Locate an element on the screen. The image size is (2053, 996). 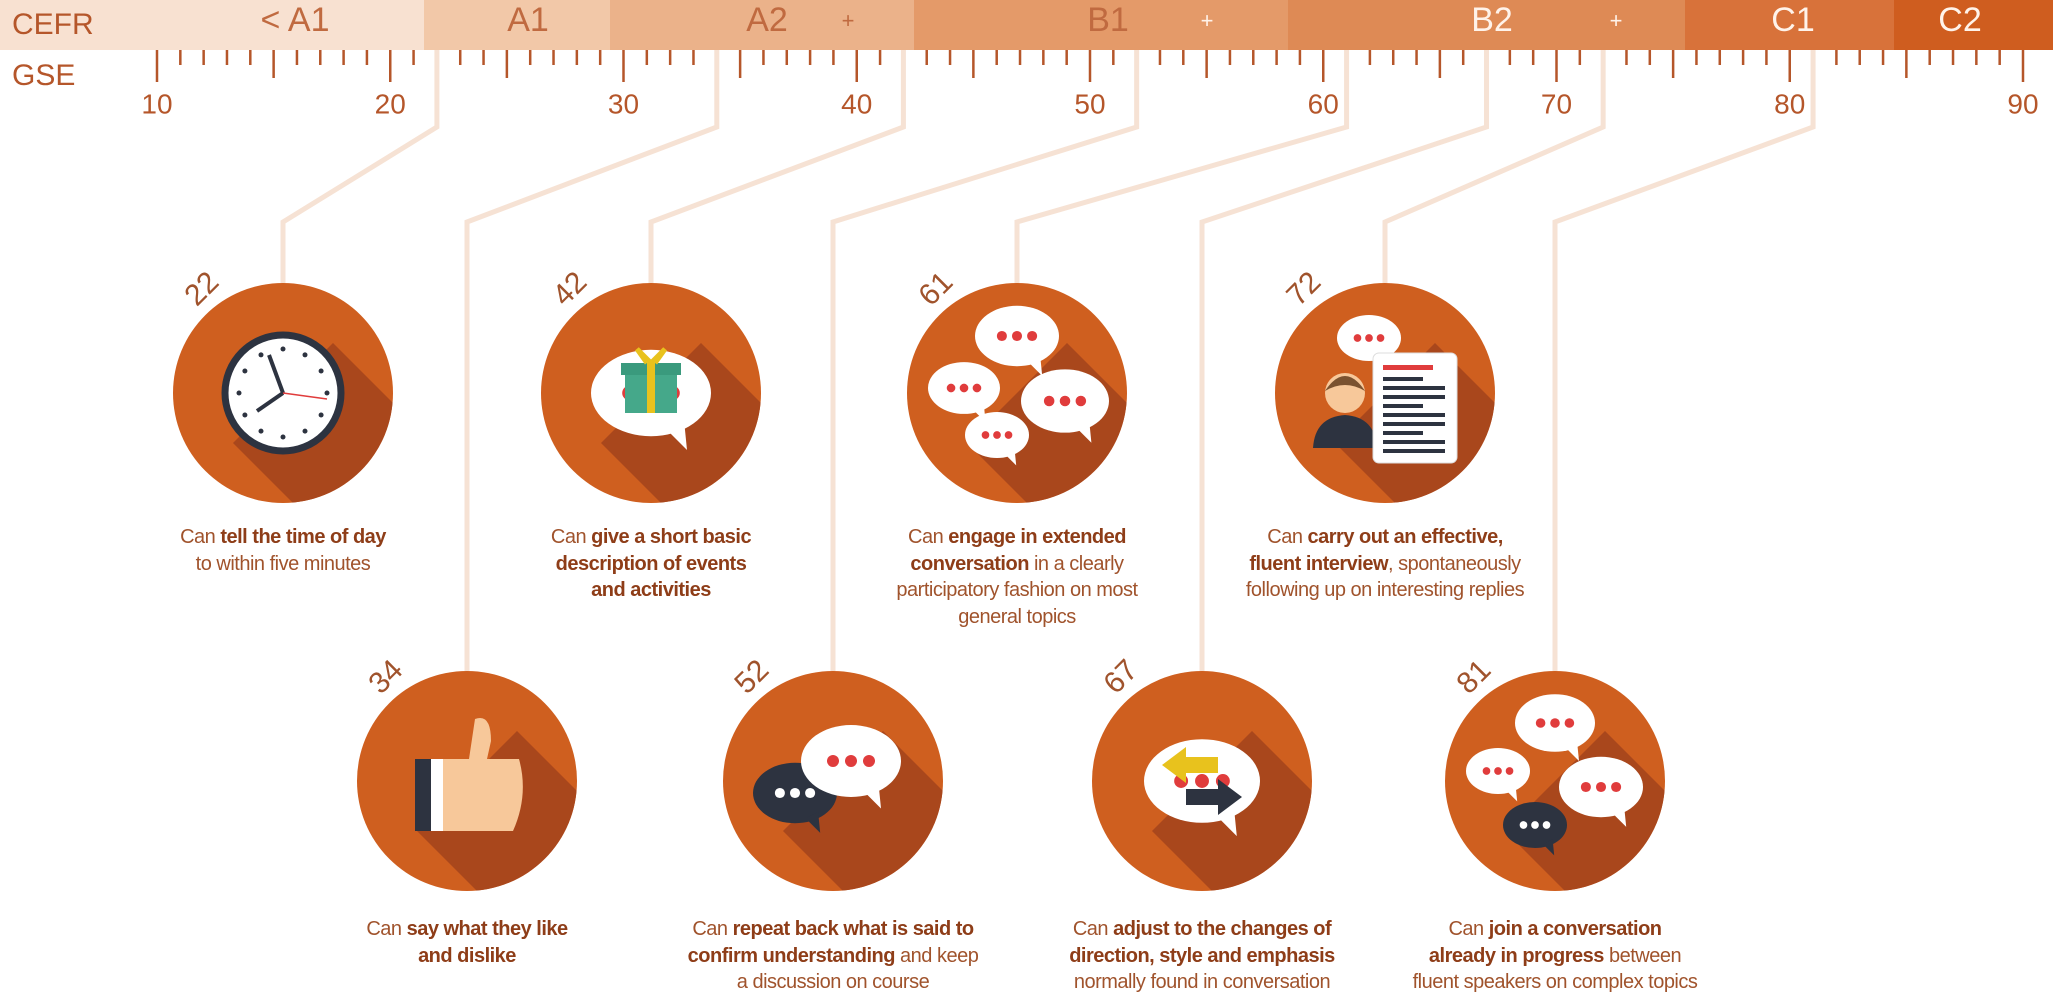
text-run: say what they like is located at coordinates (487, 929).